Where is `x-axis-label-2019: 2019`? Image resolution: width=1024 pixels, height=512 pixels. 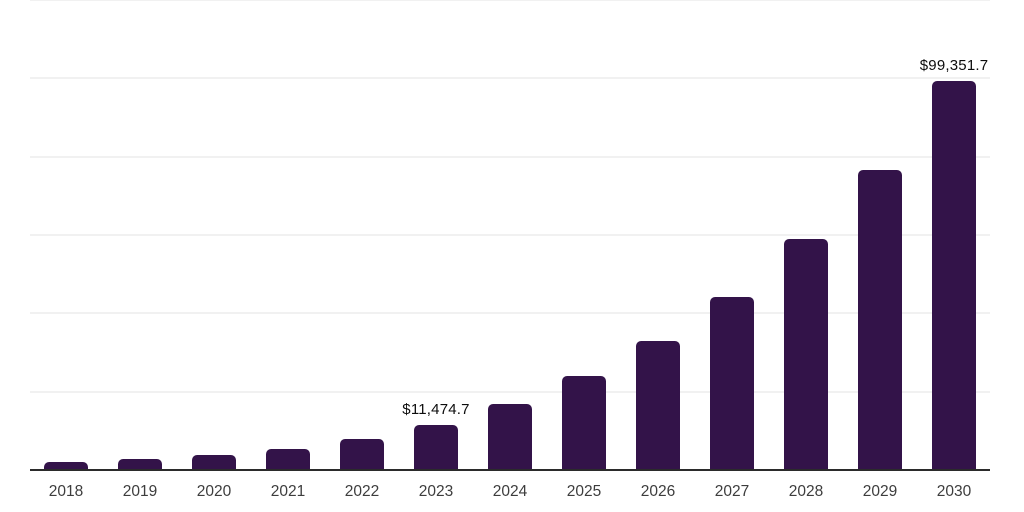 x-axis-label-2019: 2019 is located at coordinates (140, 491).